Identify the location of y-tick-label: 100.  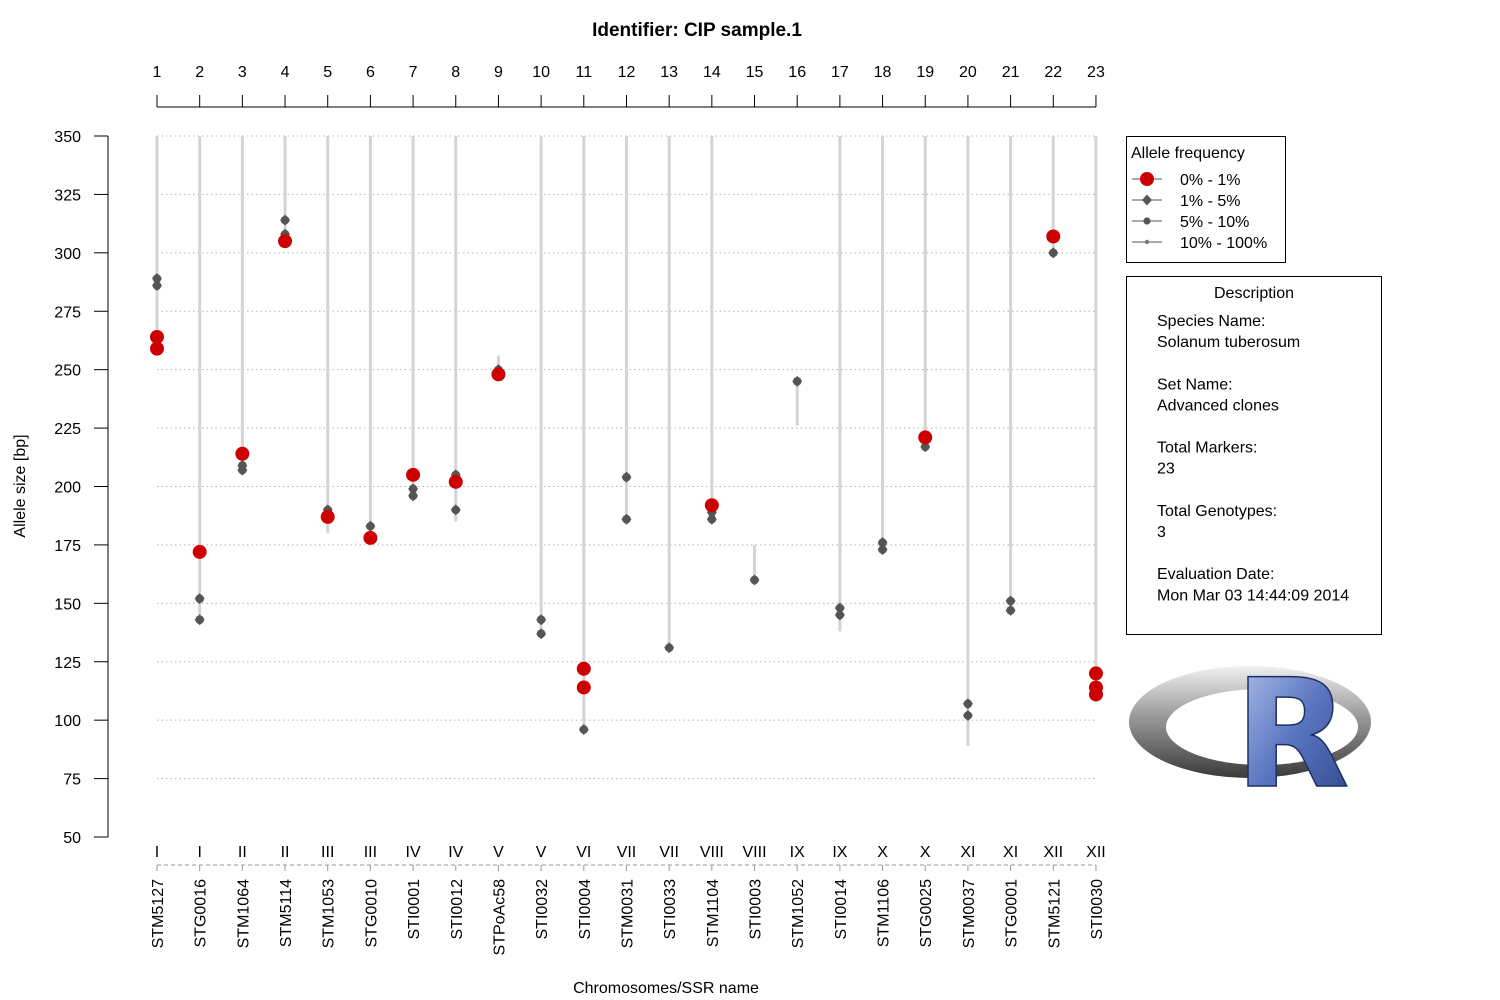
(67, 721).